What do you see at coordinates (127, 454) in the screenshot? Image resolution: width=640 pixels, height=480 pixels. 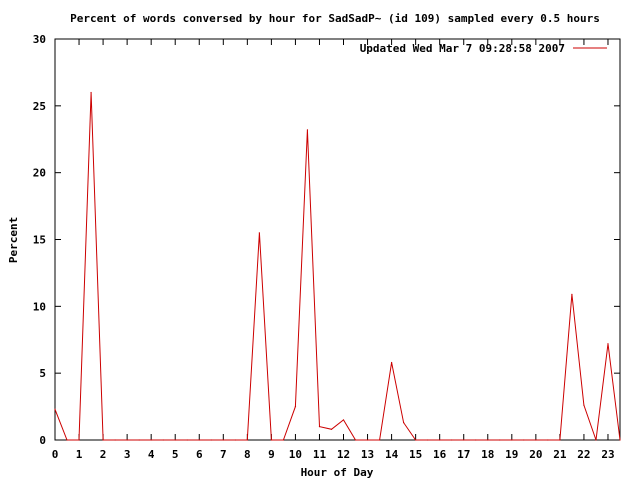 I see `x-tick-label: 3` at bounding box center [127, 454].